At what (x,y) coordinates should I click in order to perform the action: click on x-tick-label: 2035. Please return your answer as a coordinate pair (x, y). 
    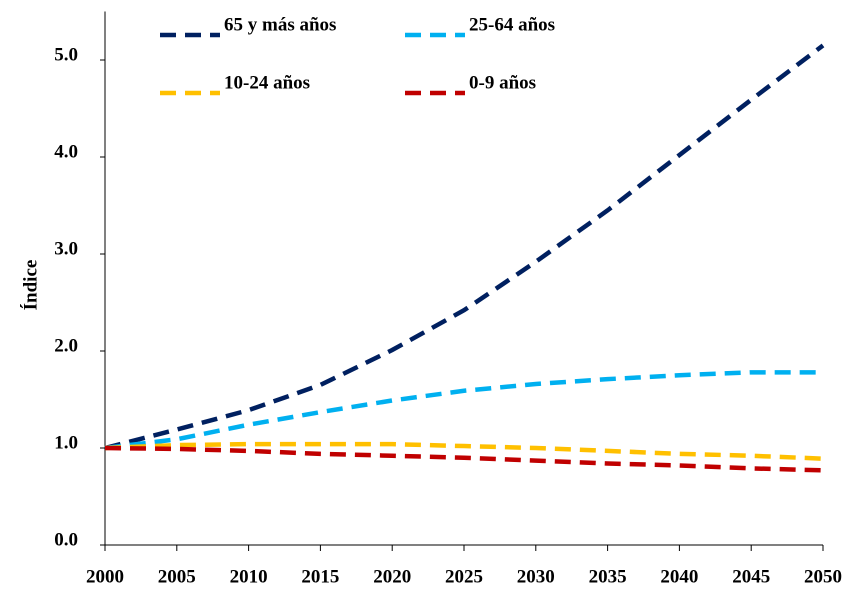
    Looking at the image, I should click on (608, 576).